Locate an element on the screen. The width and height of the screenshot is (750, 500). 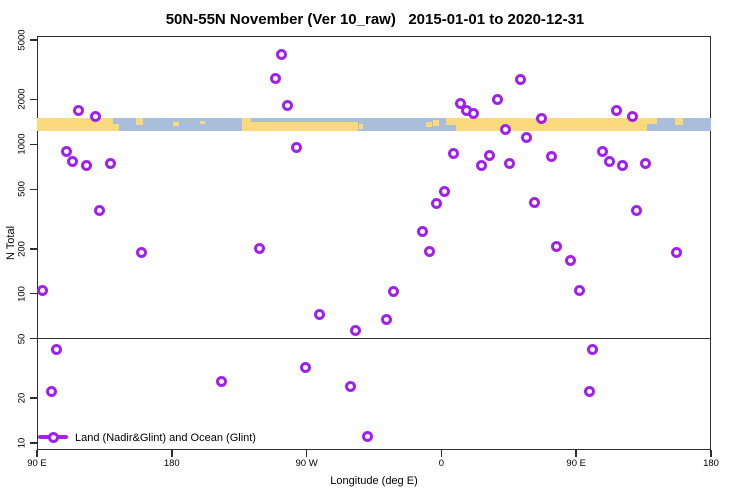
y-tick-label: 1000 is located at coordinates (22, 144).